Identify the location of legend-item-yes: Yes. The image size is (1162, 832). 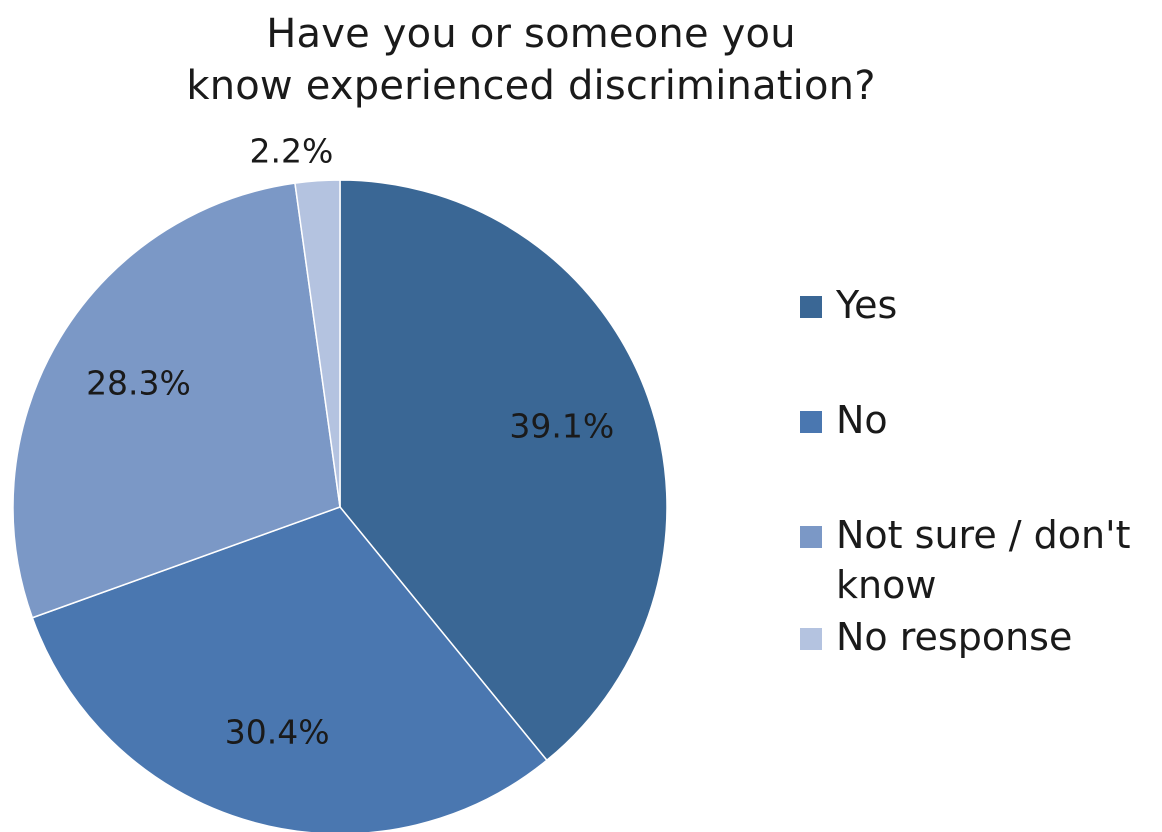
(980, 305).